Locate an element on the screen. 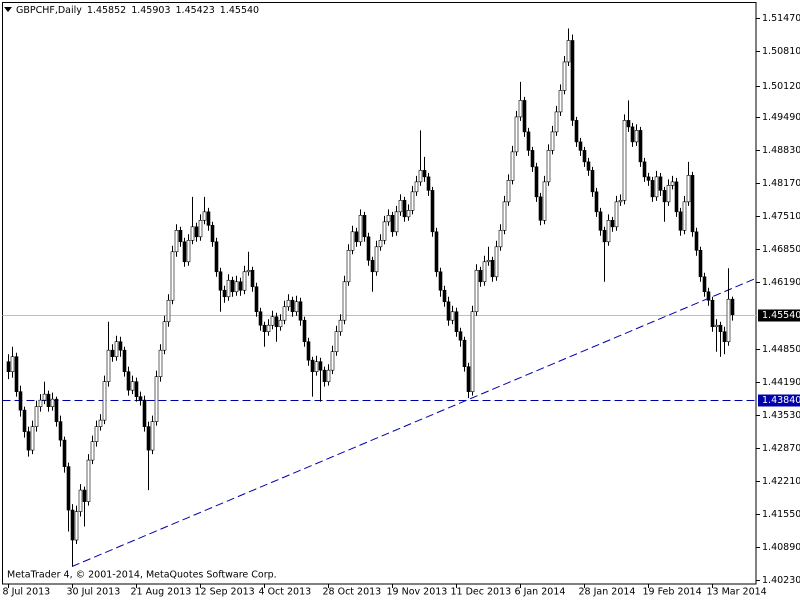 The width and height of the screenshot is (800, 600). y-tick-label: 1.48830 is located at coordinates (781, 150).